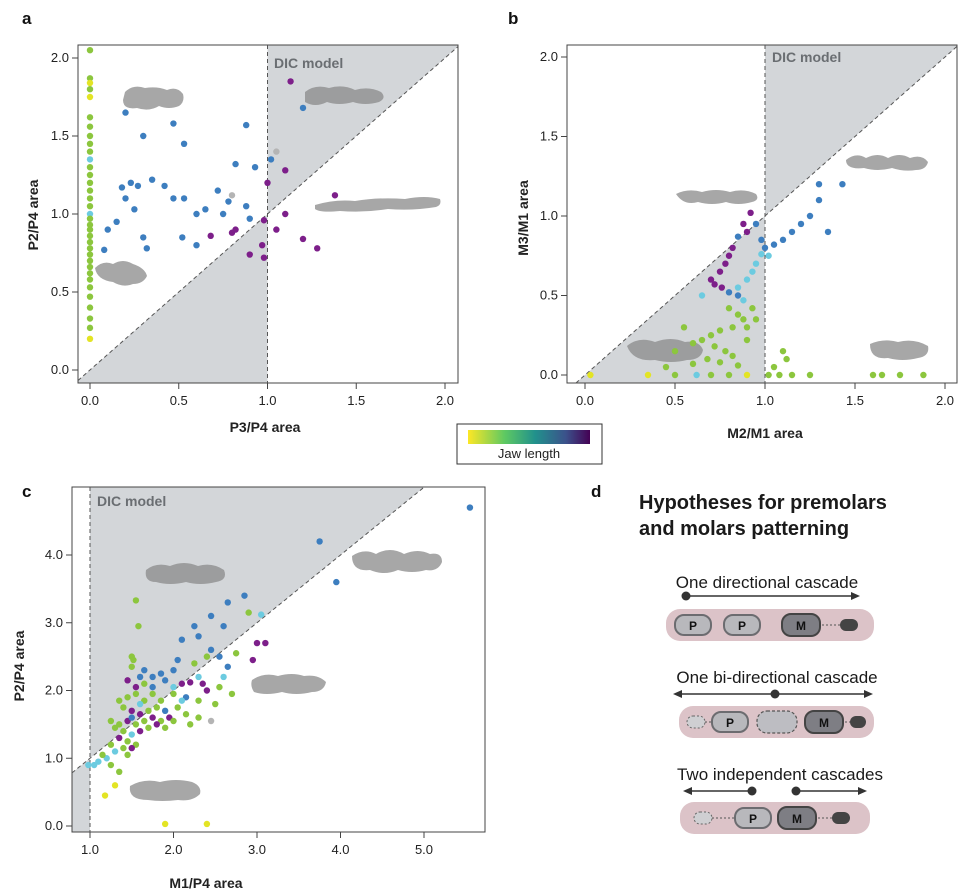 The image size is (959, 892). What do you see at coordinates (666, 299) in the screenshot?
I see `dic-region-lower` at bounding box center [666, 299].